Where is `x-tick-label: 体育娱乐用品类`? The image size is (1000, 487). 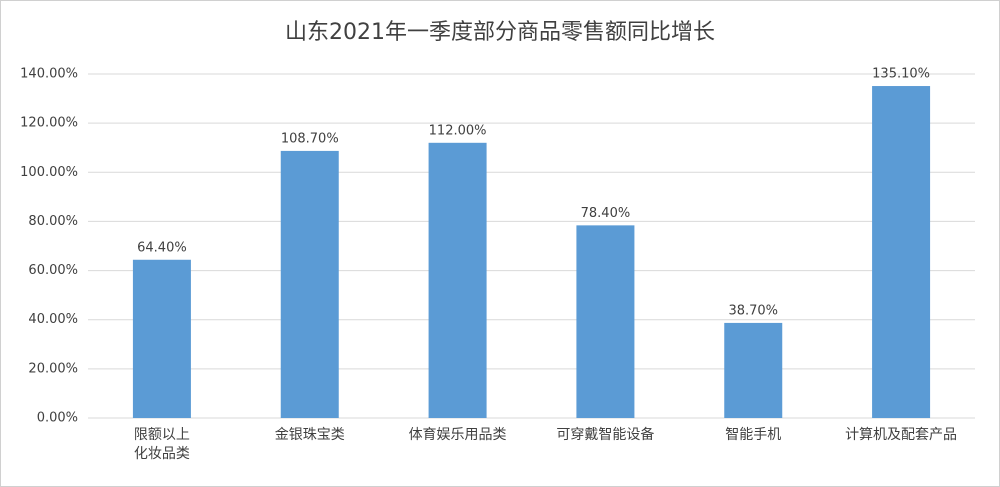
x-tick-label: 体育娱乐用品类 is located at coordinates (457, 435).